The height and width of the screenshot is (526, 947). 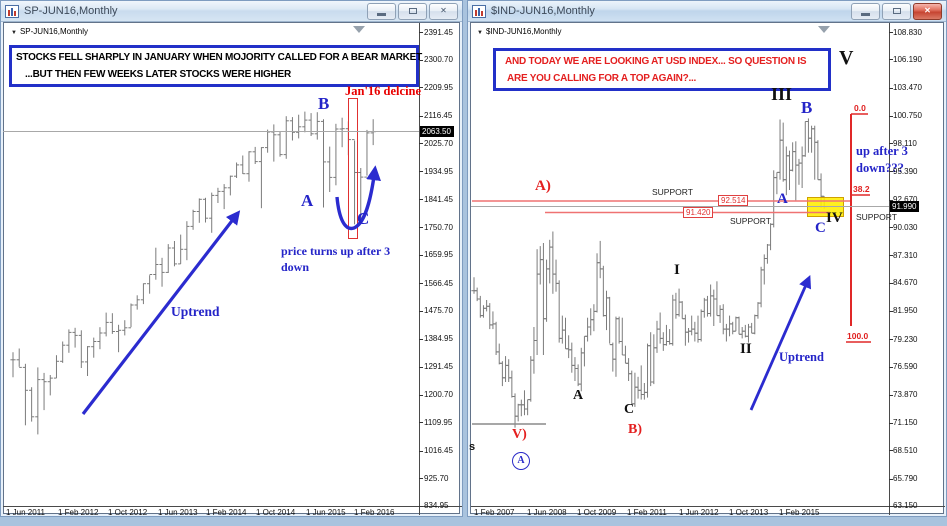 What do you see at coordinates (438, 422) in the screenshot?
I see `price-axis-label: 1109.95` at bounding box center [438, 422].